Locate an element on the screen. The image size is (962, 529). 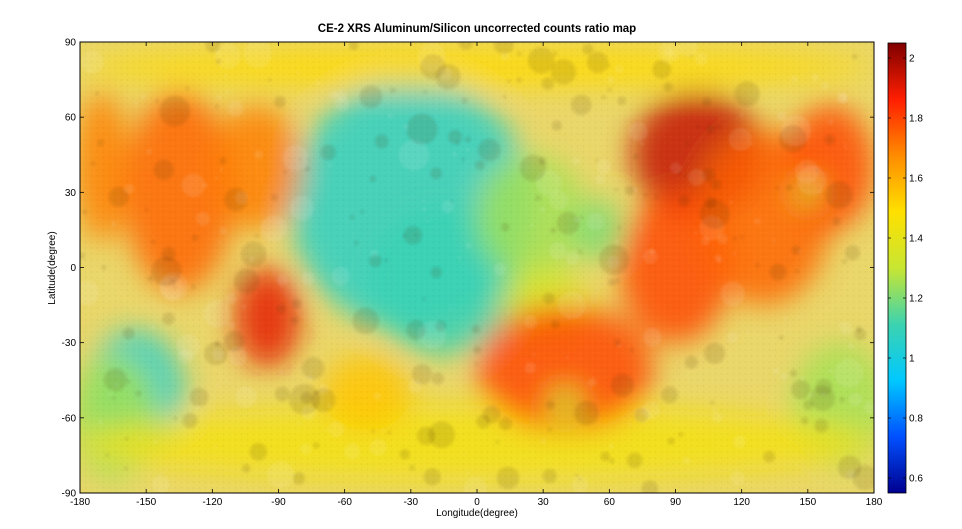
x-tick-label: -150 is located at coordinates (146, 502).